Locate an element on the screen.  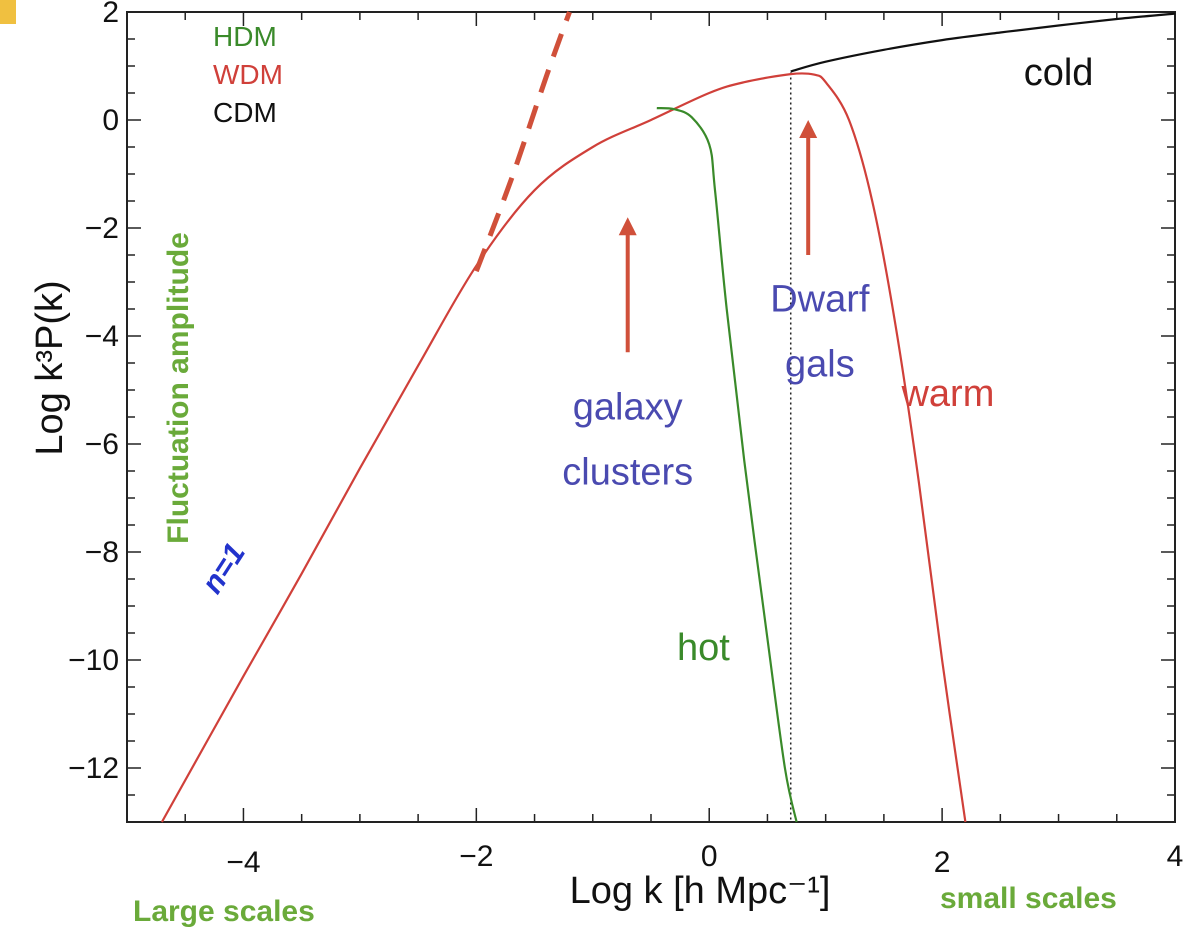
y-tick-label: 2 is located at coordinates (110, 14).